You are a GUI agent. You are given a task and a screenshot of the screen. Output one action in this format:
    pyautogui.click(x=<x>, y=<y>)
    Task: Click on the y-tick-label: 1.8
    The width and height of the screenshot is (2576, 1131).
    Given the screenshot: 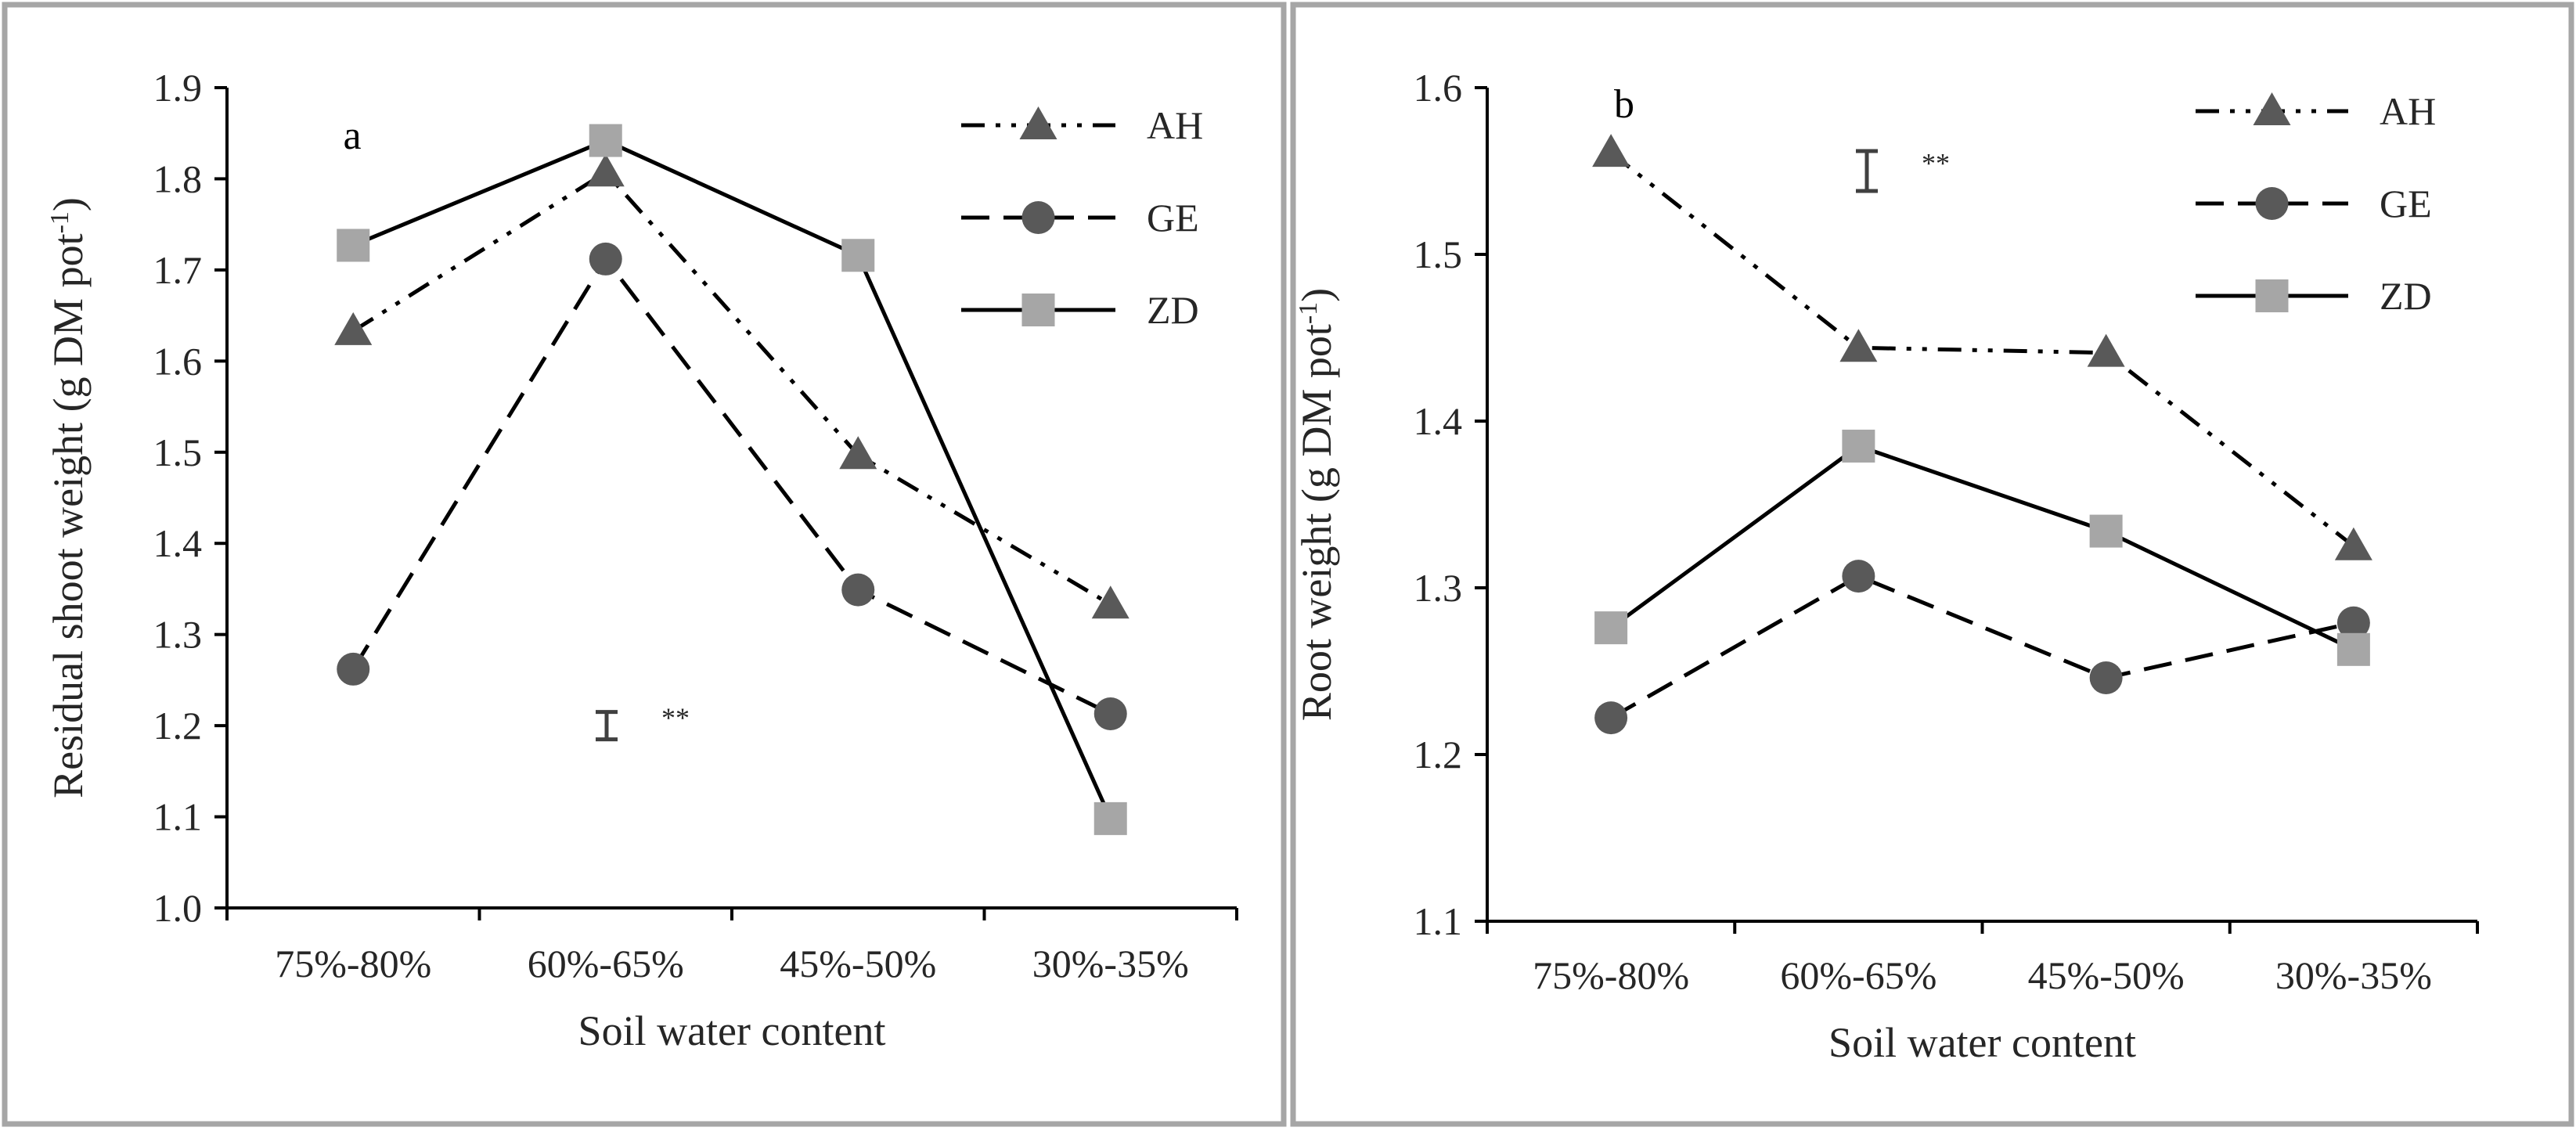 What is the action you would take?
    pyautogui.click(x=178, y=178)
    